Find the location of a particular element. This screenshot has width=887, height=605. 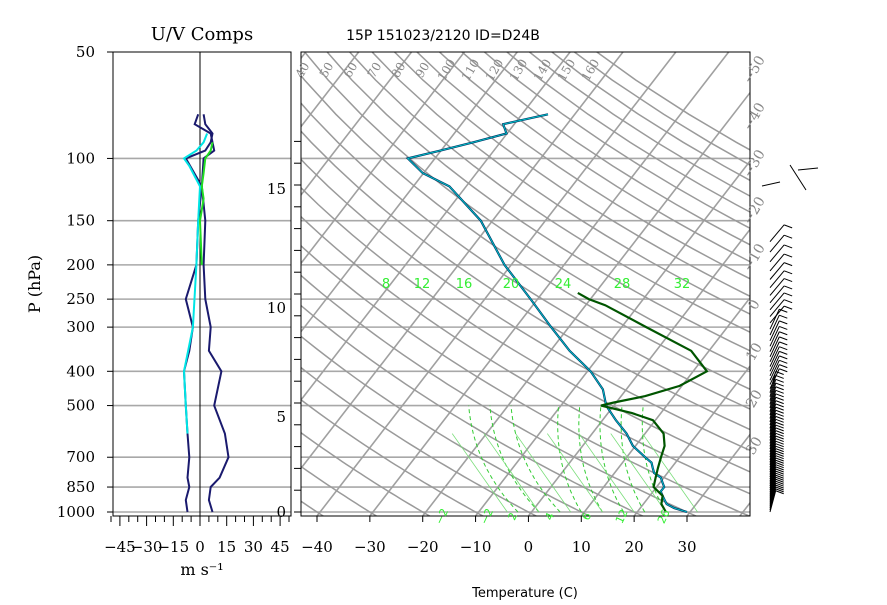

skewt-x-tick-label: −10 is located at coordinates (476, 547).